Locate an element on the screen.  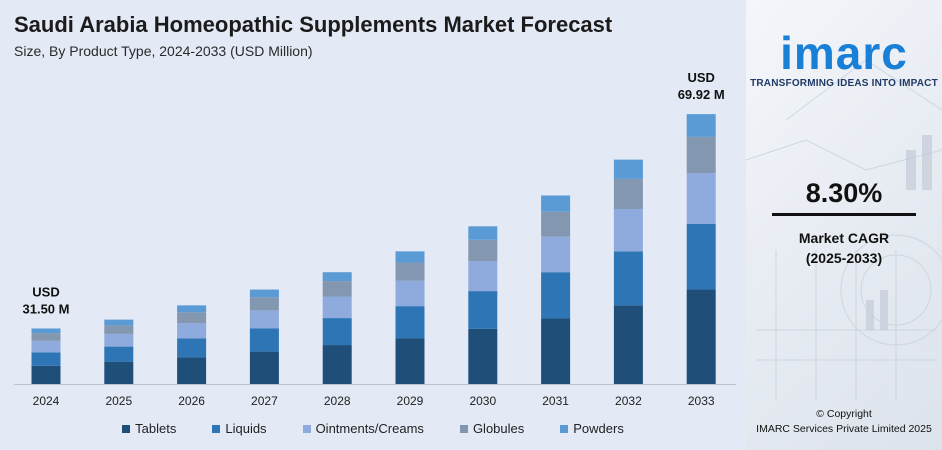
legend-item: Powders is located at coordinates (592, 428).